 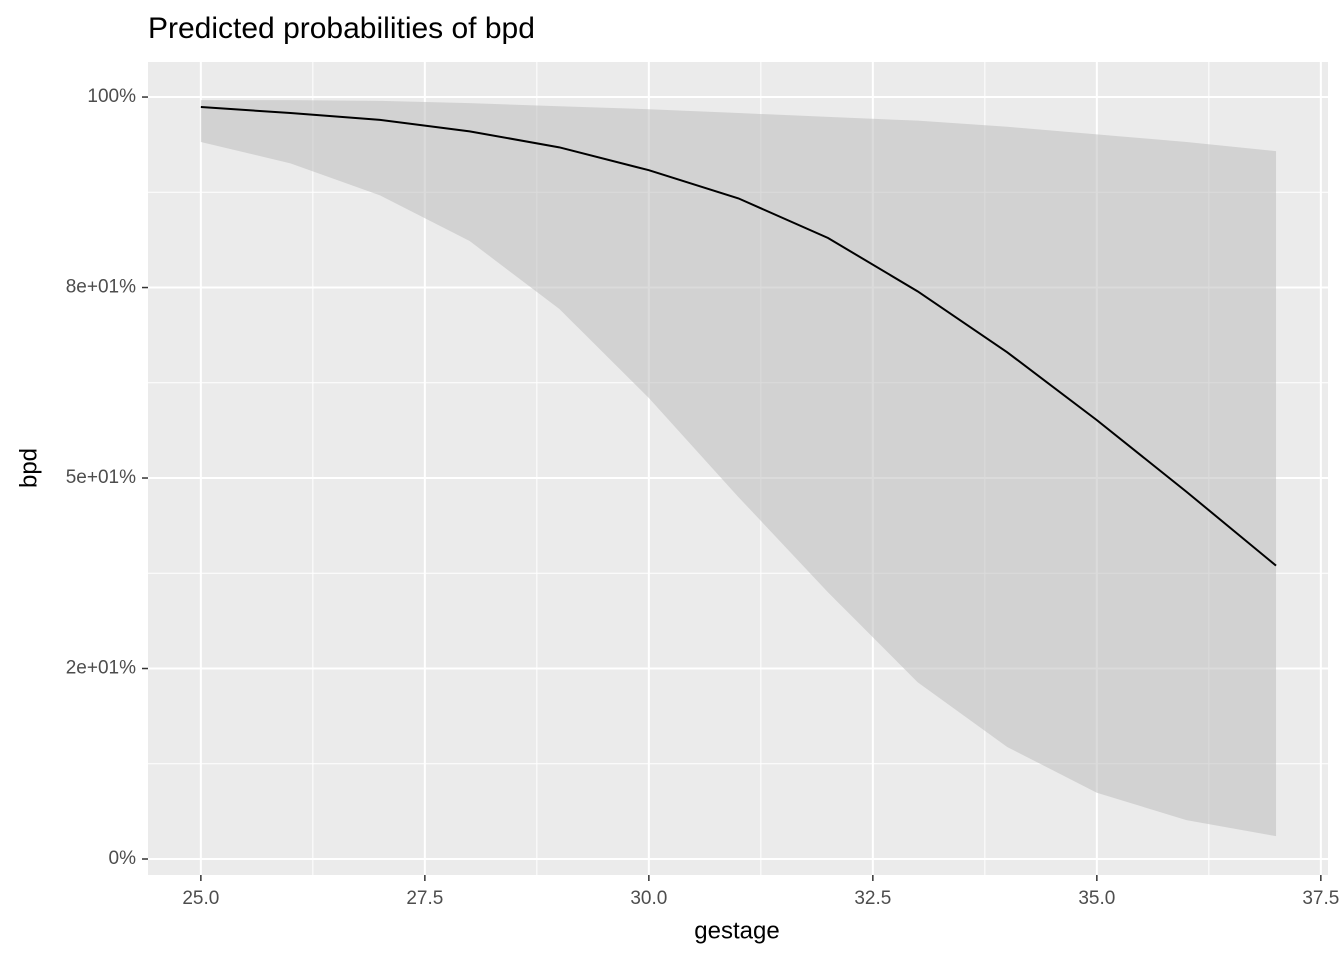 I want to click on x-axis-title: gestage, so click(x=736, y=930).